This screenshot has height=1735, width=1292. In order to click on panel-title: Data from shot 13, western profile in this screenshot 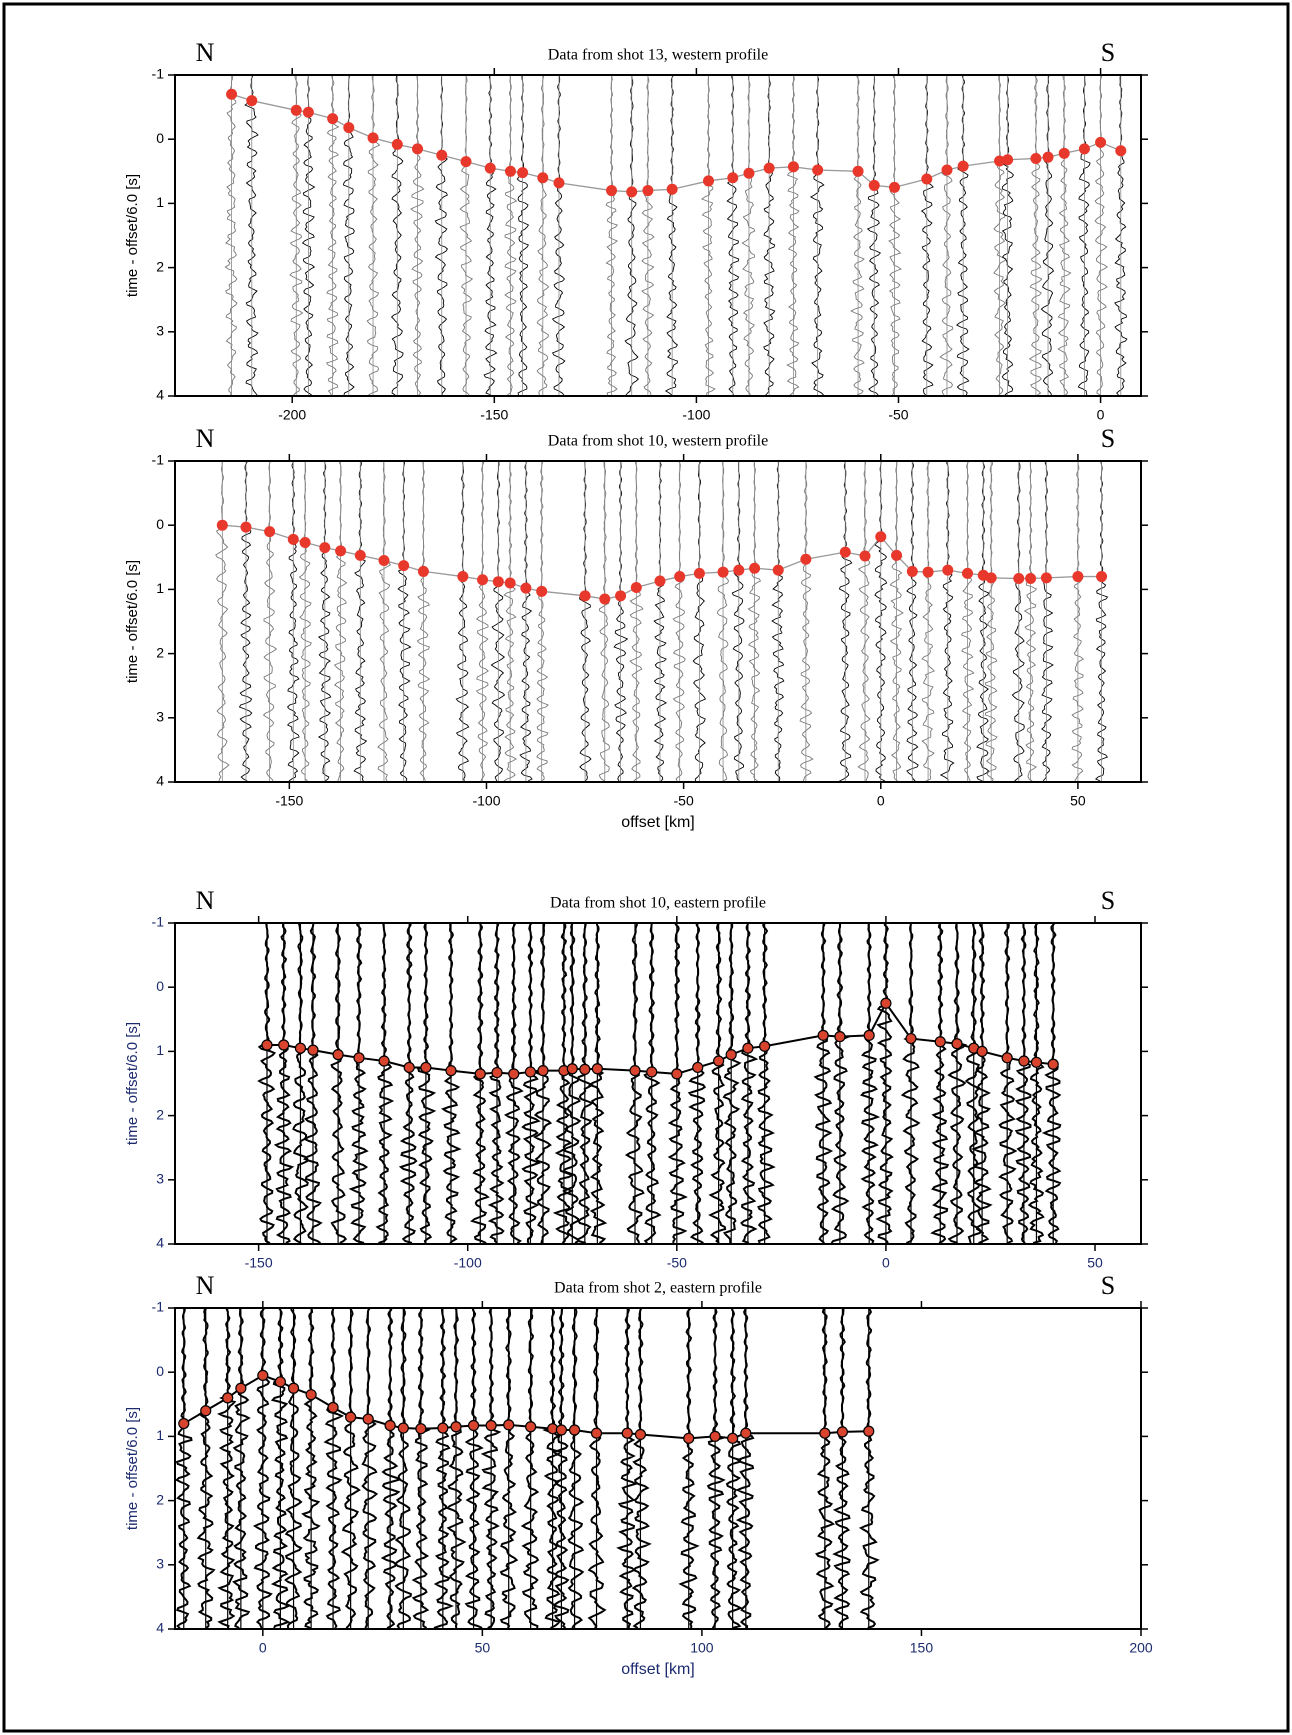, I will do `click(658, 55)`.